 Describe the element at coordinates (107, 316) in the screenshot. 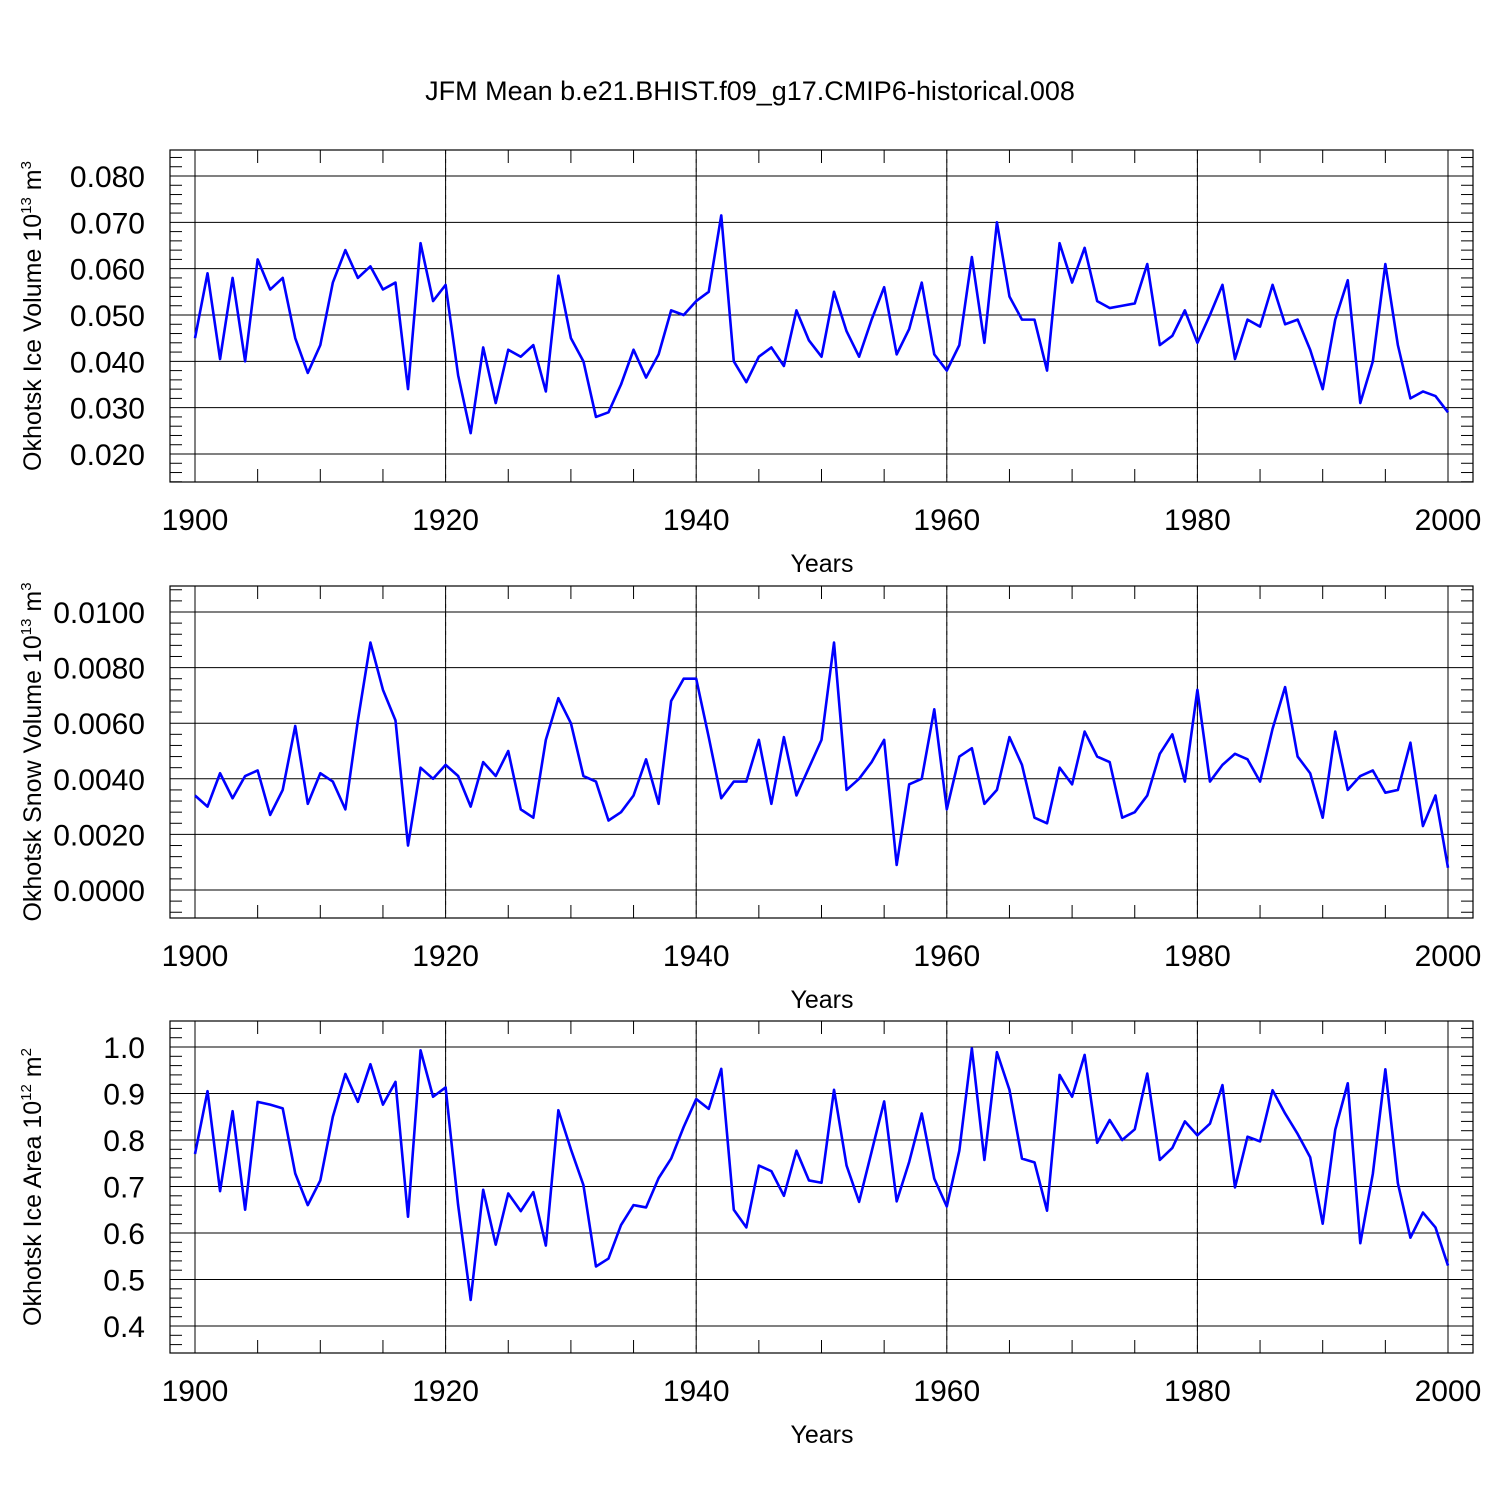

I see `y-tick-label: 0.050` at that location.